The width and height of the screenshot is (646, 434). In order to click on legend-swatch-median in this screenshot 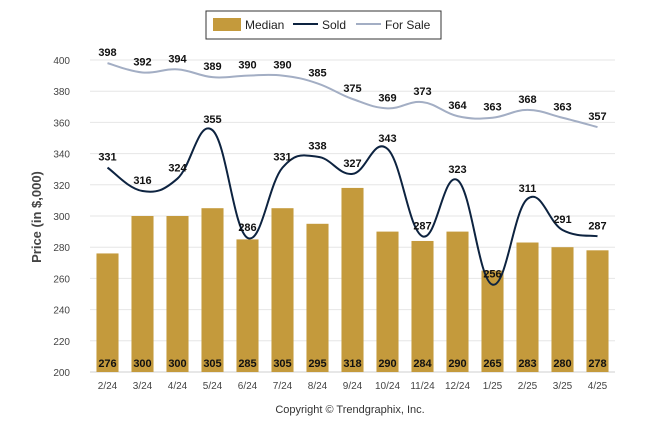, I will do `click(227, 24)`.